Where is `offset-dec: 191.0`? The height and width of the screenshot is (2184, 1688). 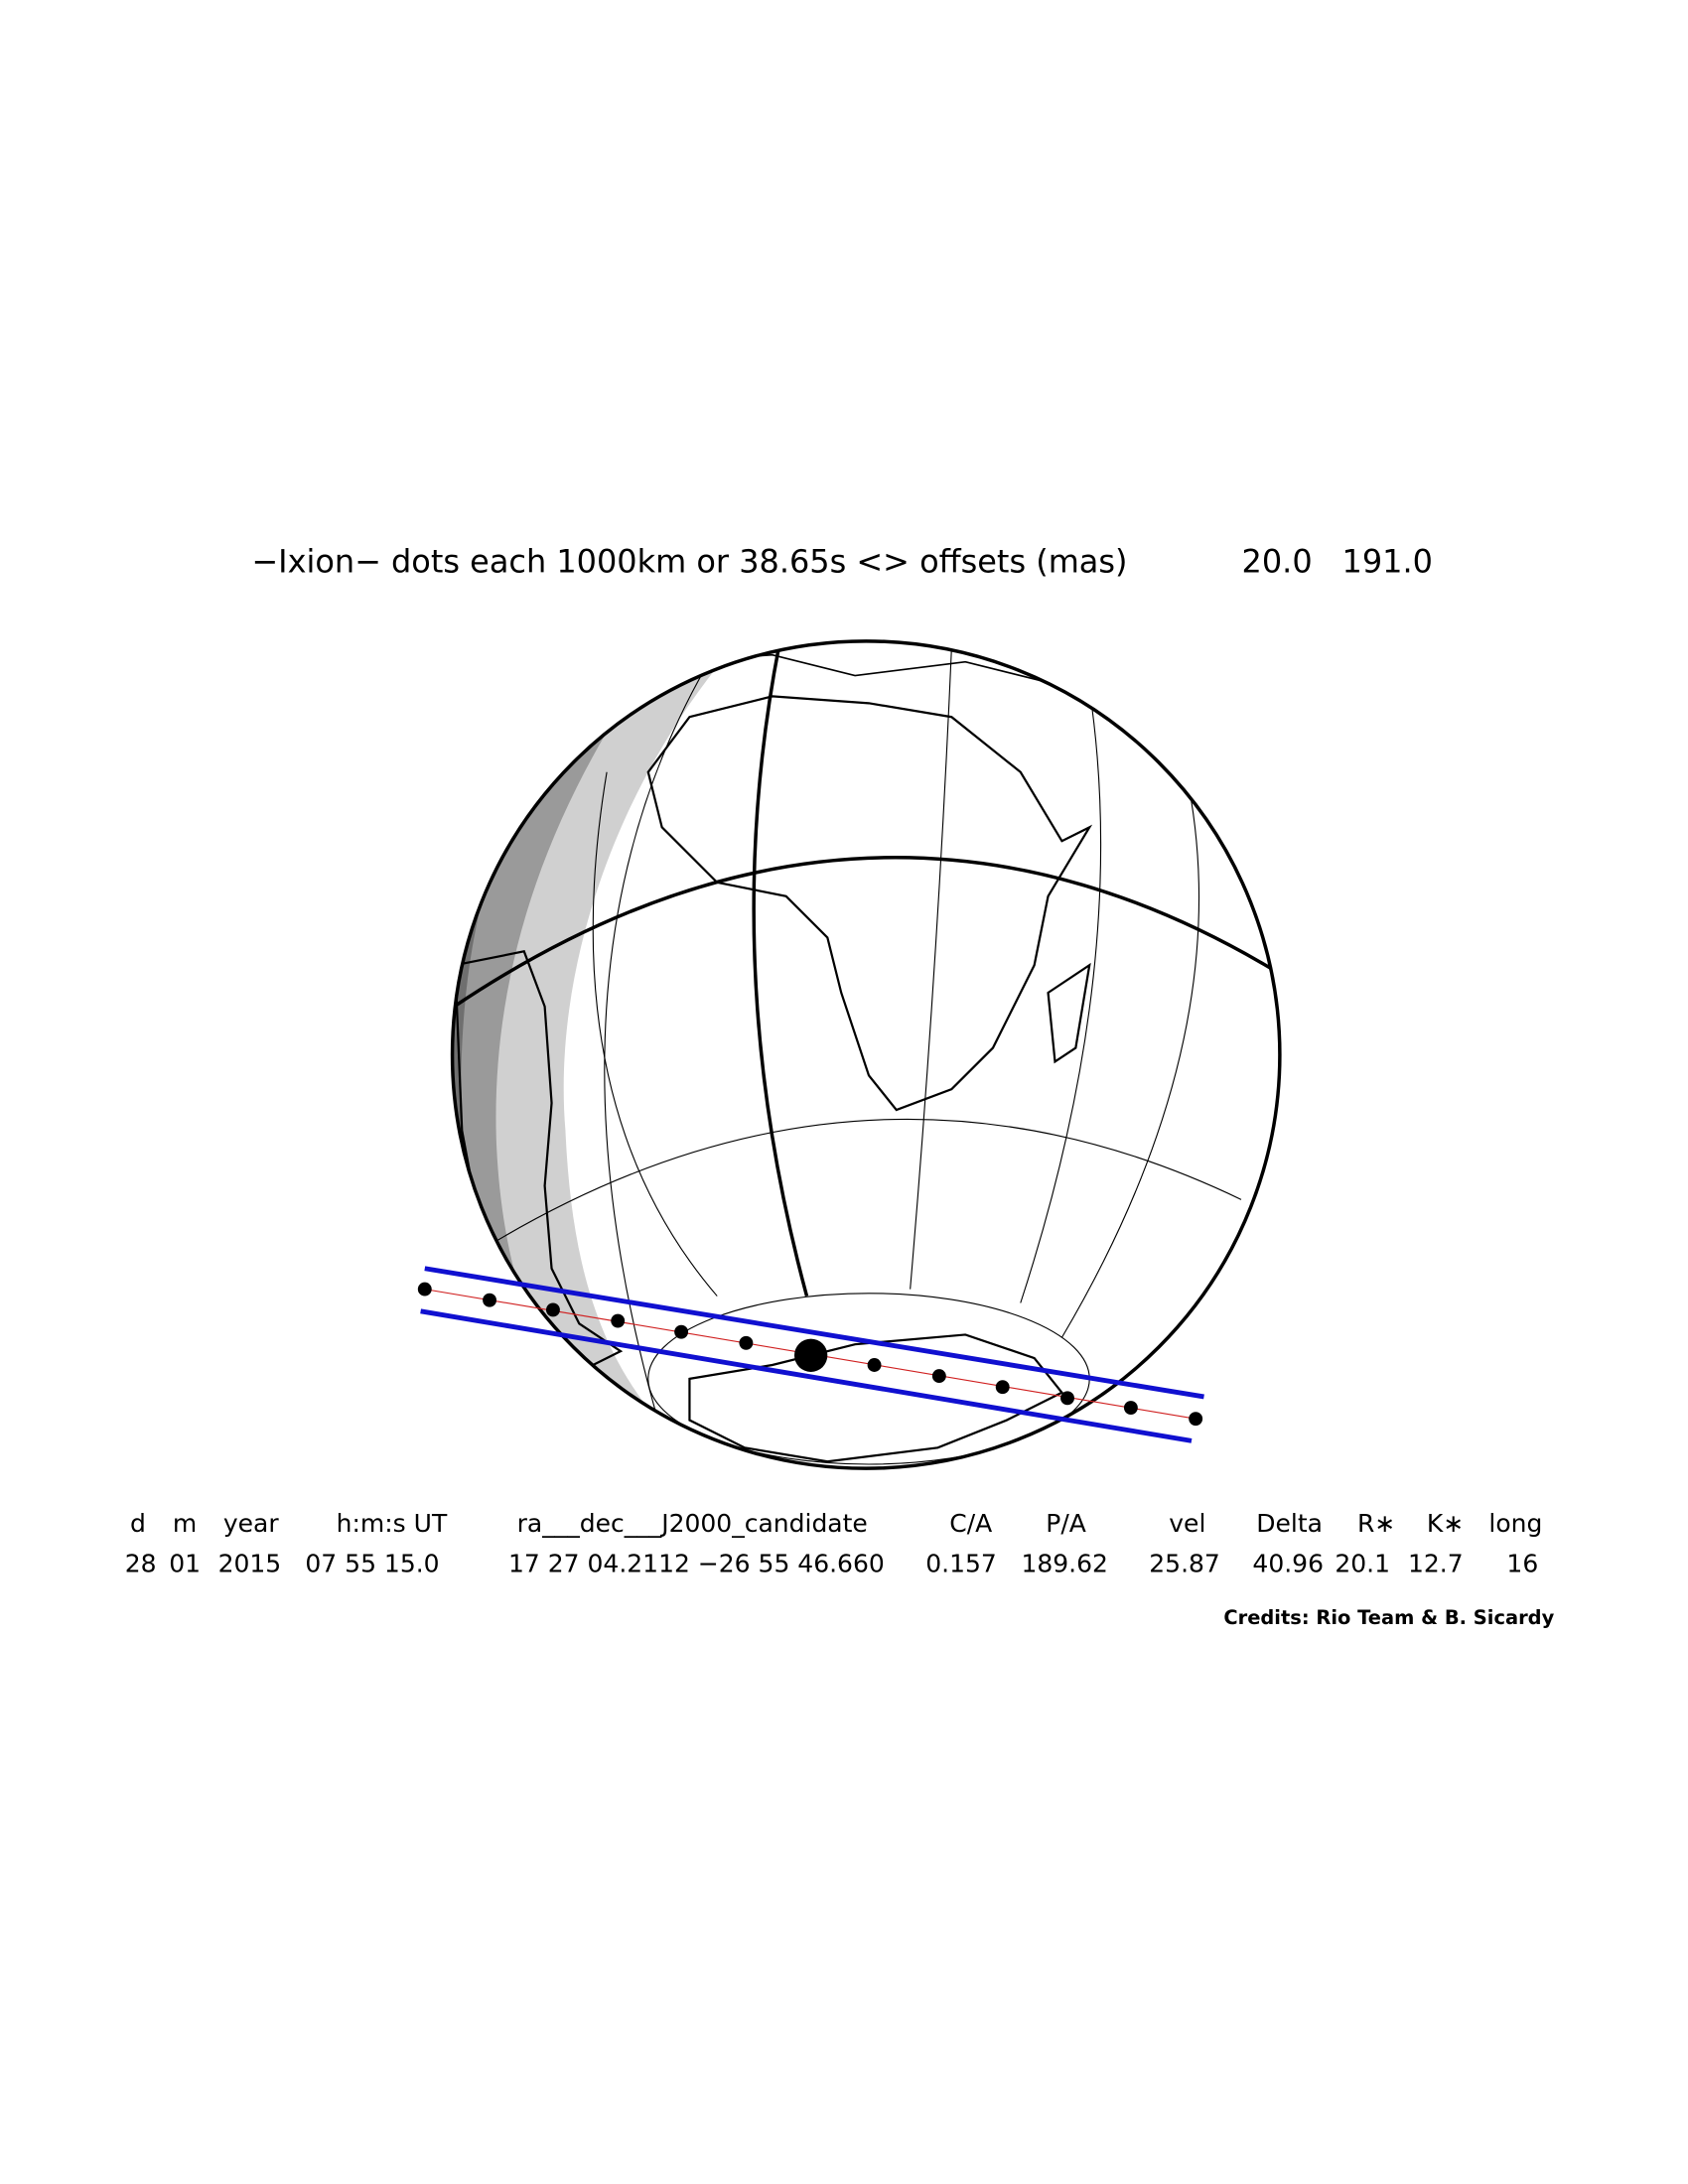 offset-dec: 191.0 is located at coordinates (1387, 561).